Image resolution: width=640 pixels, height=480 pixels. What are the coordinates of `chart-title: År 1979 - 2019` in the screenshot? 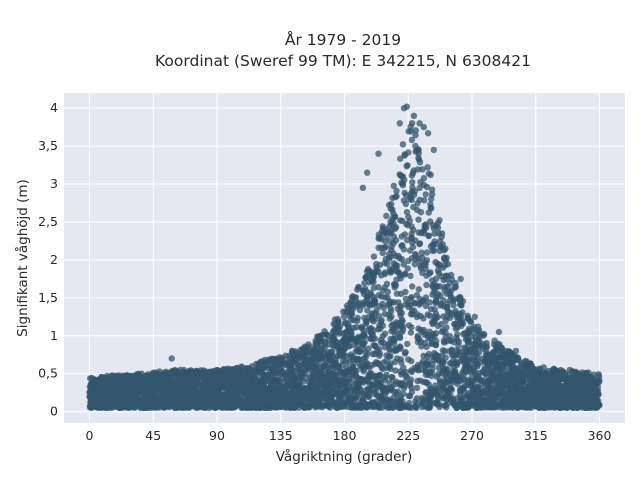 It's located at (343, 39).